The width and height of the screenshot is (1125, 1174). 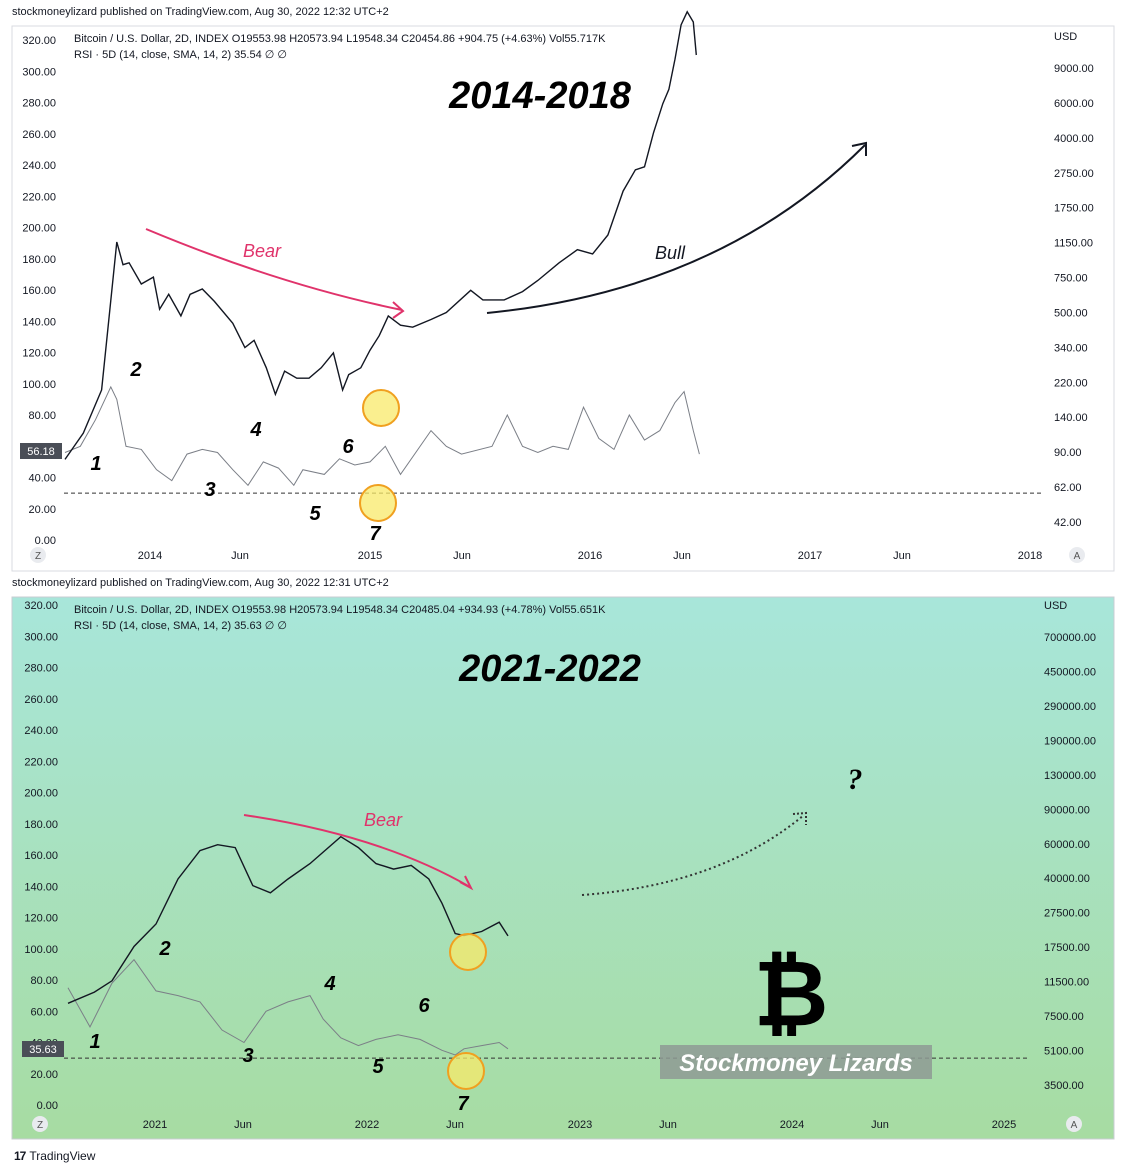 What do you see at coordinates (1065, 37) in the screenshot?
I see `right-axis-unit: USD` at bounding box center [1065, 37].